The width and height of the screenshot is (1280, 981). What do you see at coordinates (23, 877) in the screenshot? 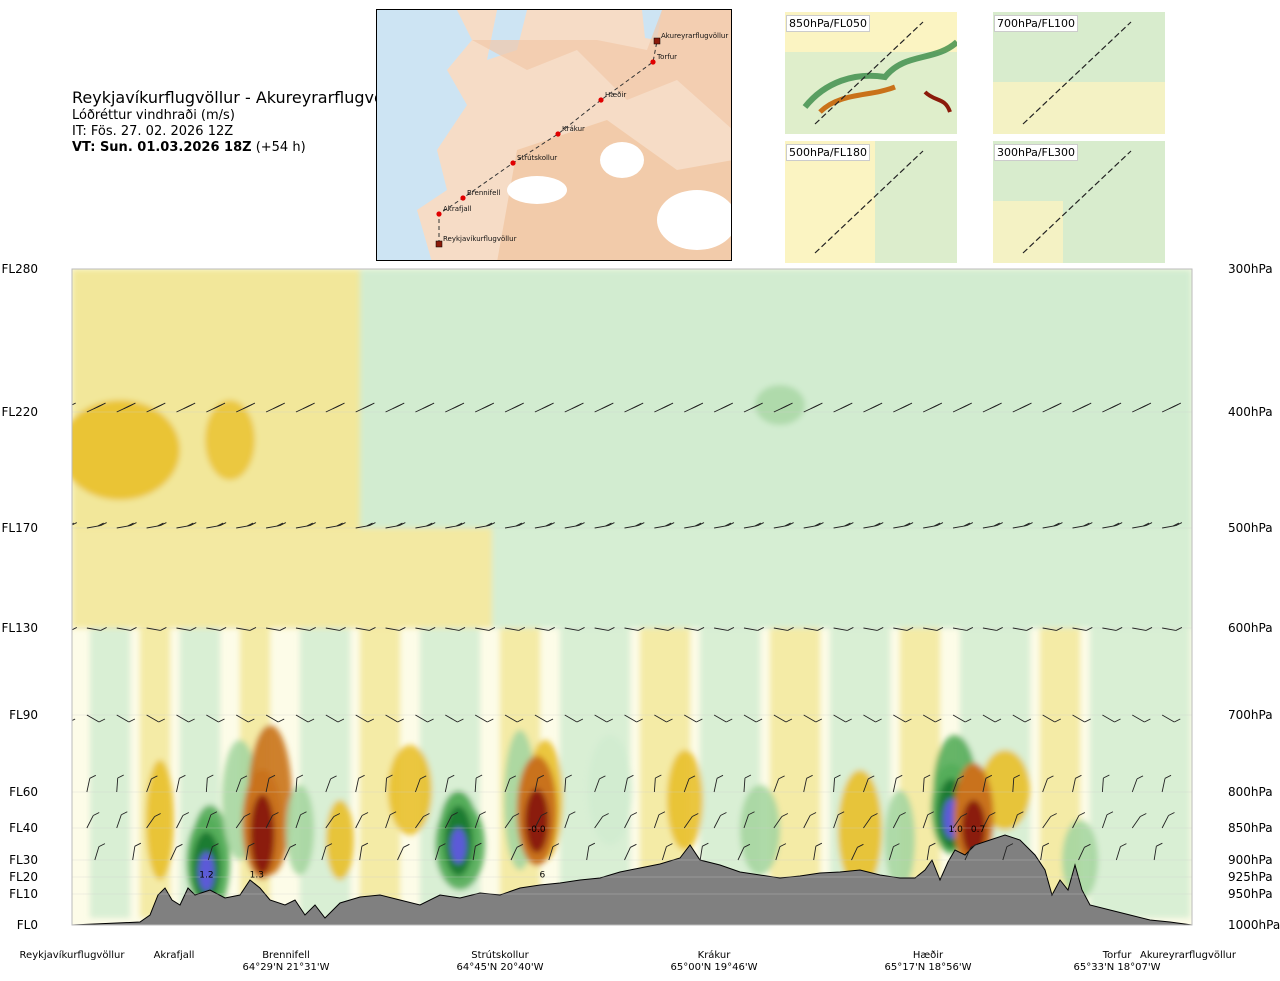
I see `flight-level-label: FL20` at bounding box center [23, 877].